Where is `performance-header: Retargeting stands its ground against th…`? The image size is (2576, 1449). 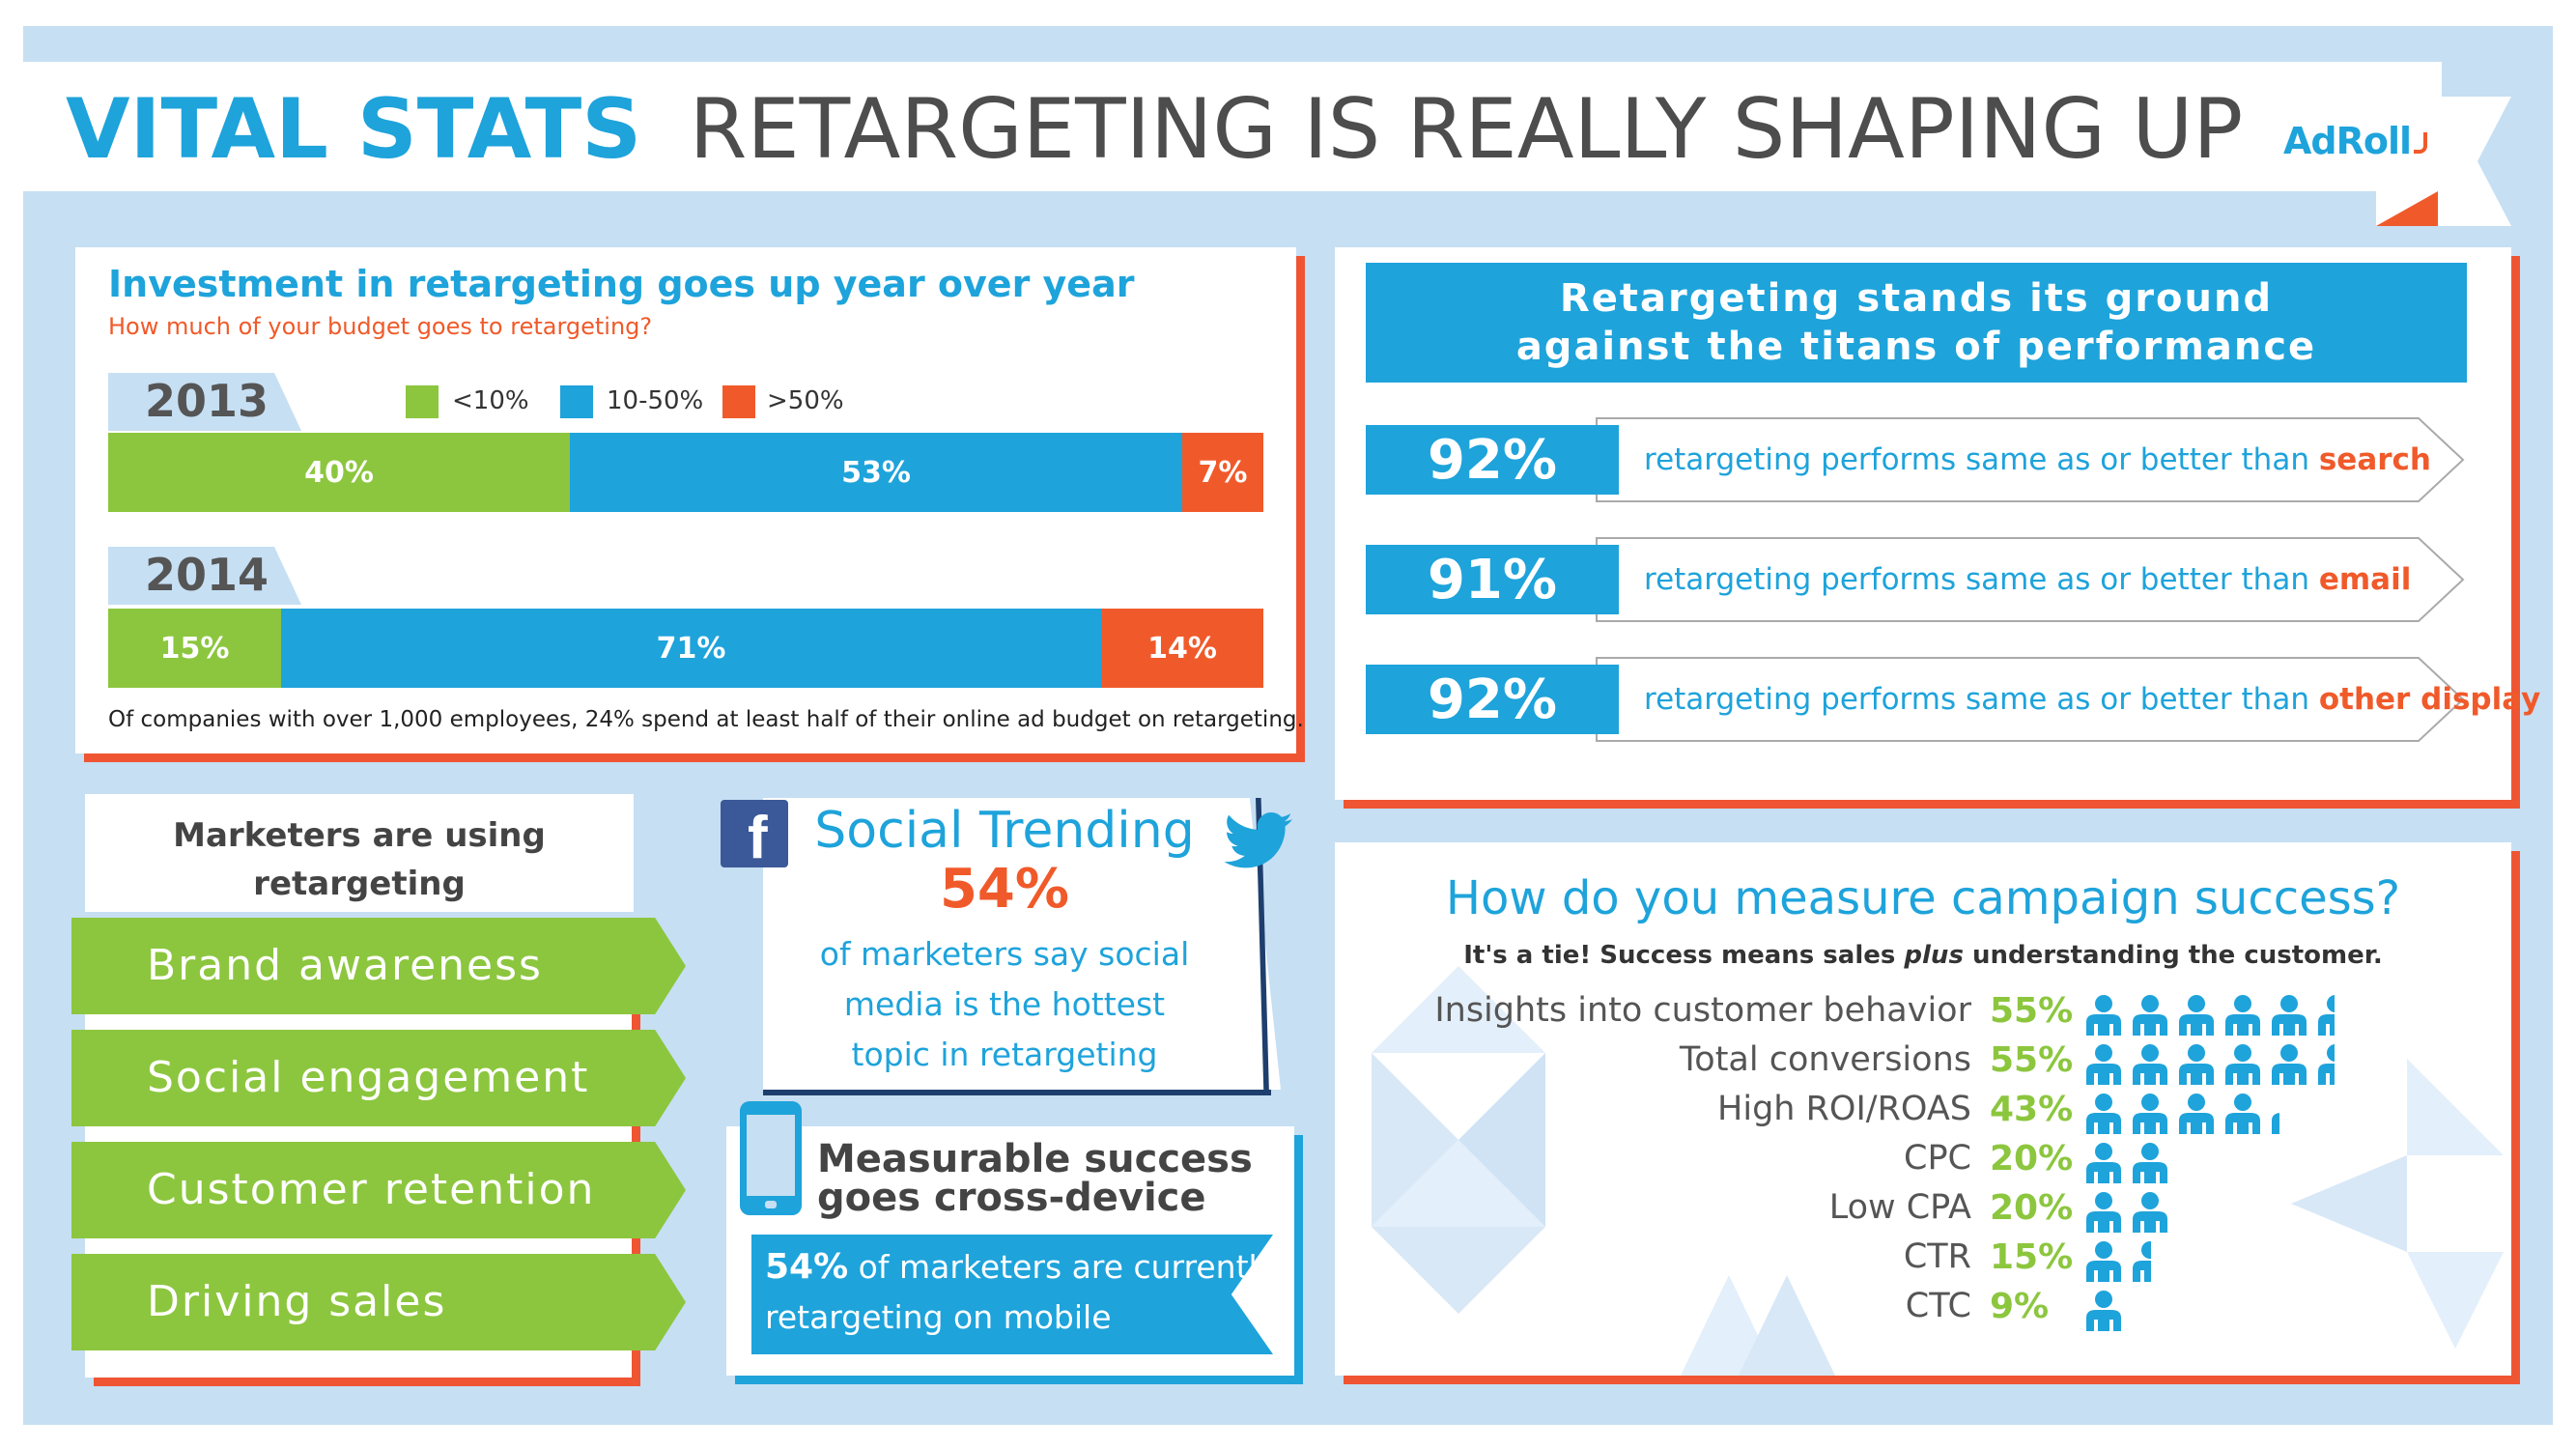 performance-header: Retargeting stands its ground against th… is located at coordinates (1916, 323).